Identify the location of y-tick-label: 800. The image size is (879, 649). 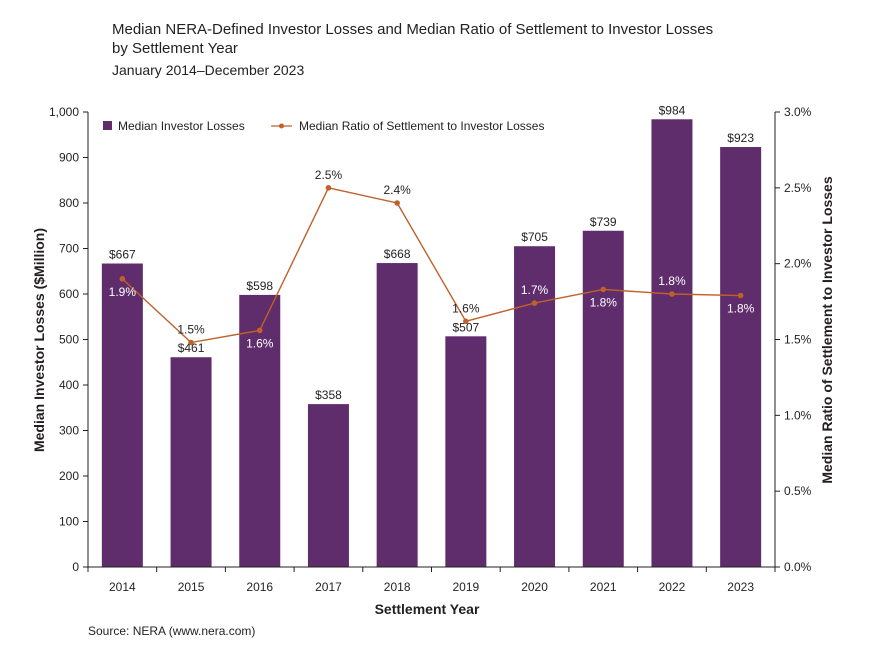
(69, 203).